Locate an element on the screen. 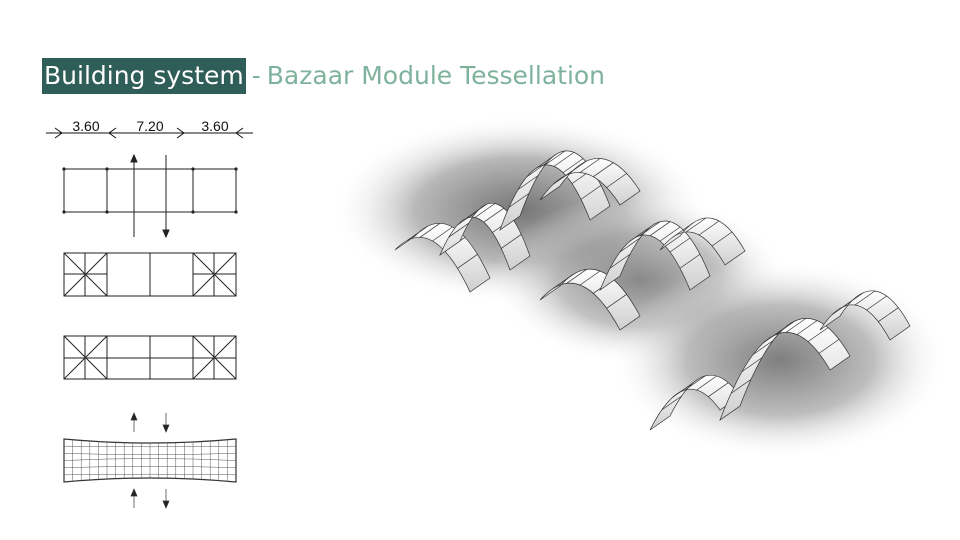 The image size is (960, 540). plan-mesh-lines is located at coordinates (150, 460).